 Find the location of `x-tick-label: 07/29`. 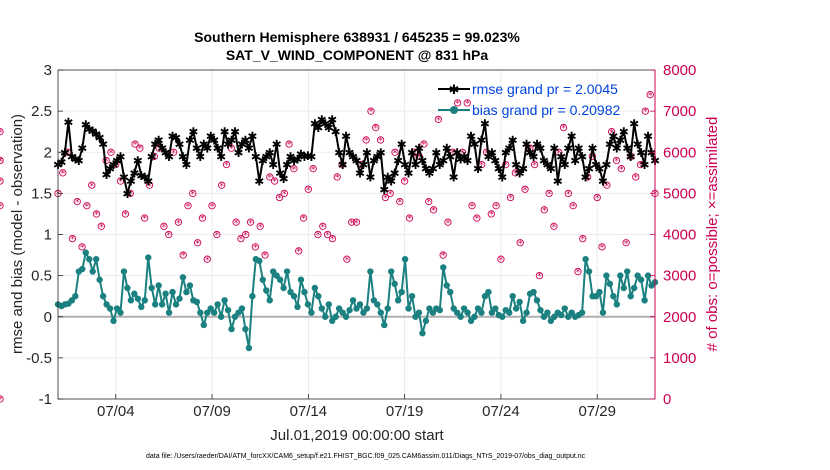

x-tick-label: 07/29 is located at coordinates (597, 411).